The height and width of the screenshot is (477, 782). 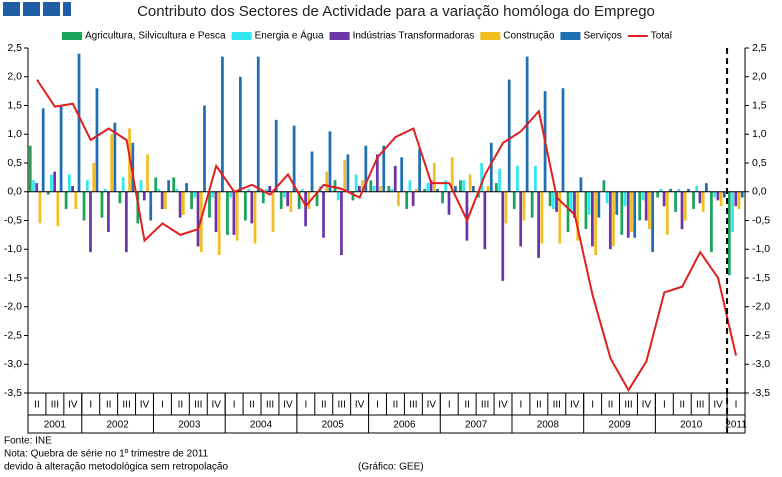 I want to click on y2-tick-label: -2,0, so click(x=761, y=307).